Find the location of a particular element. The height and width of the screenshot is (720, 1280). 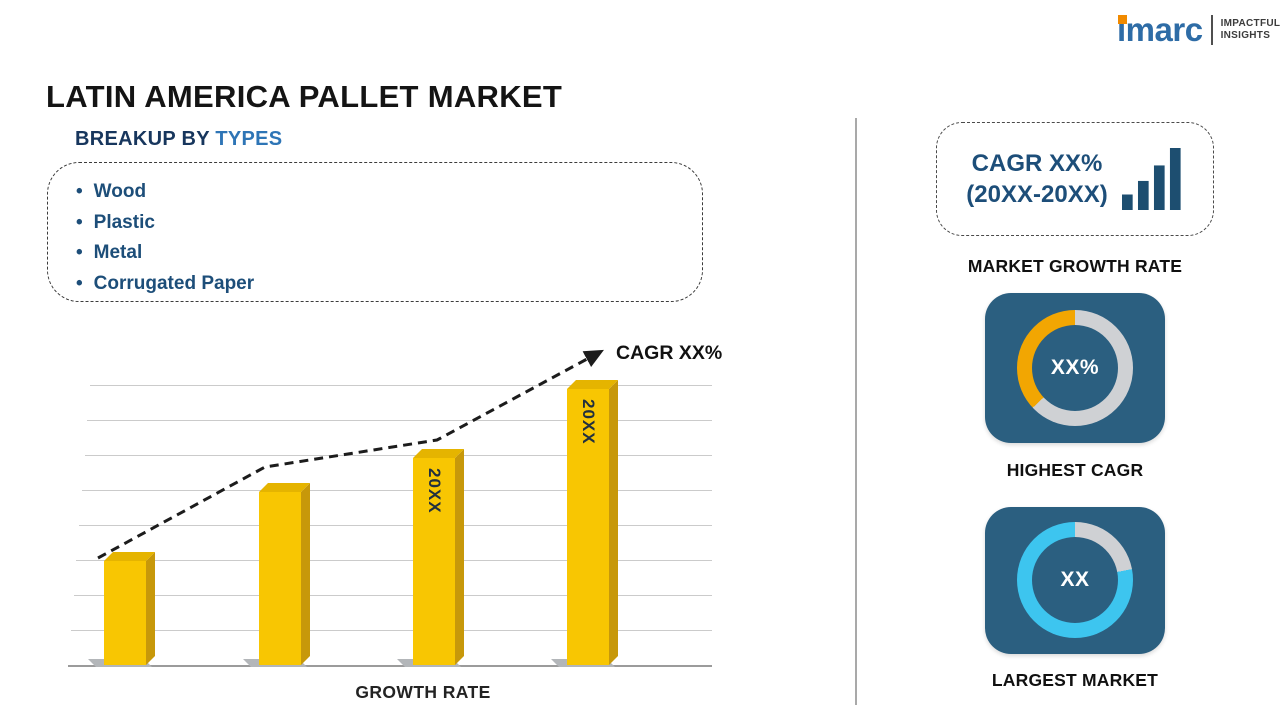

imarc-logo-tagline: IMPACTFUL INSIGHTS is located at coordinates (1250, 30).